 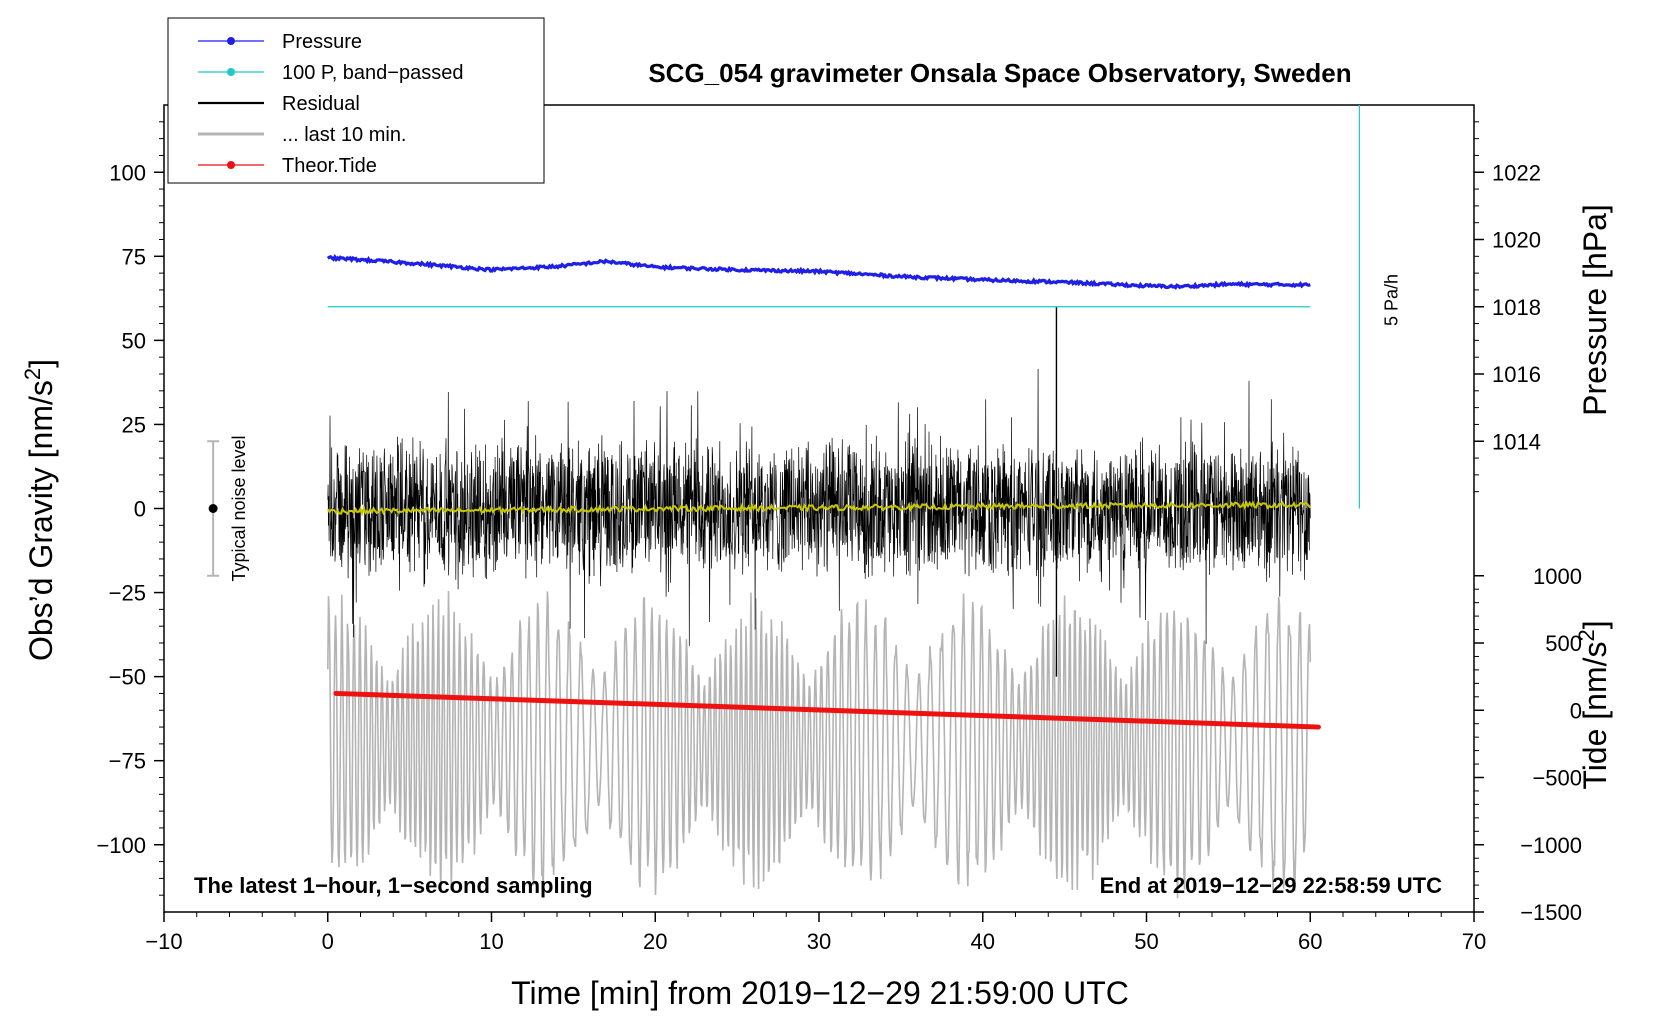 What do you see at coordinates (127, 593) in the screenshot?
I see `y-tick-label-5: −25` at bounding box center [127, 593].